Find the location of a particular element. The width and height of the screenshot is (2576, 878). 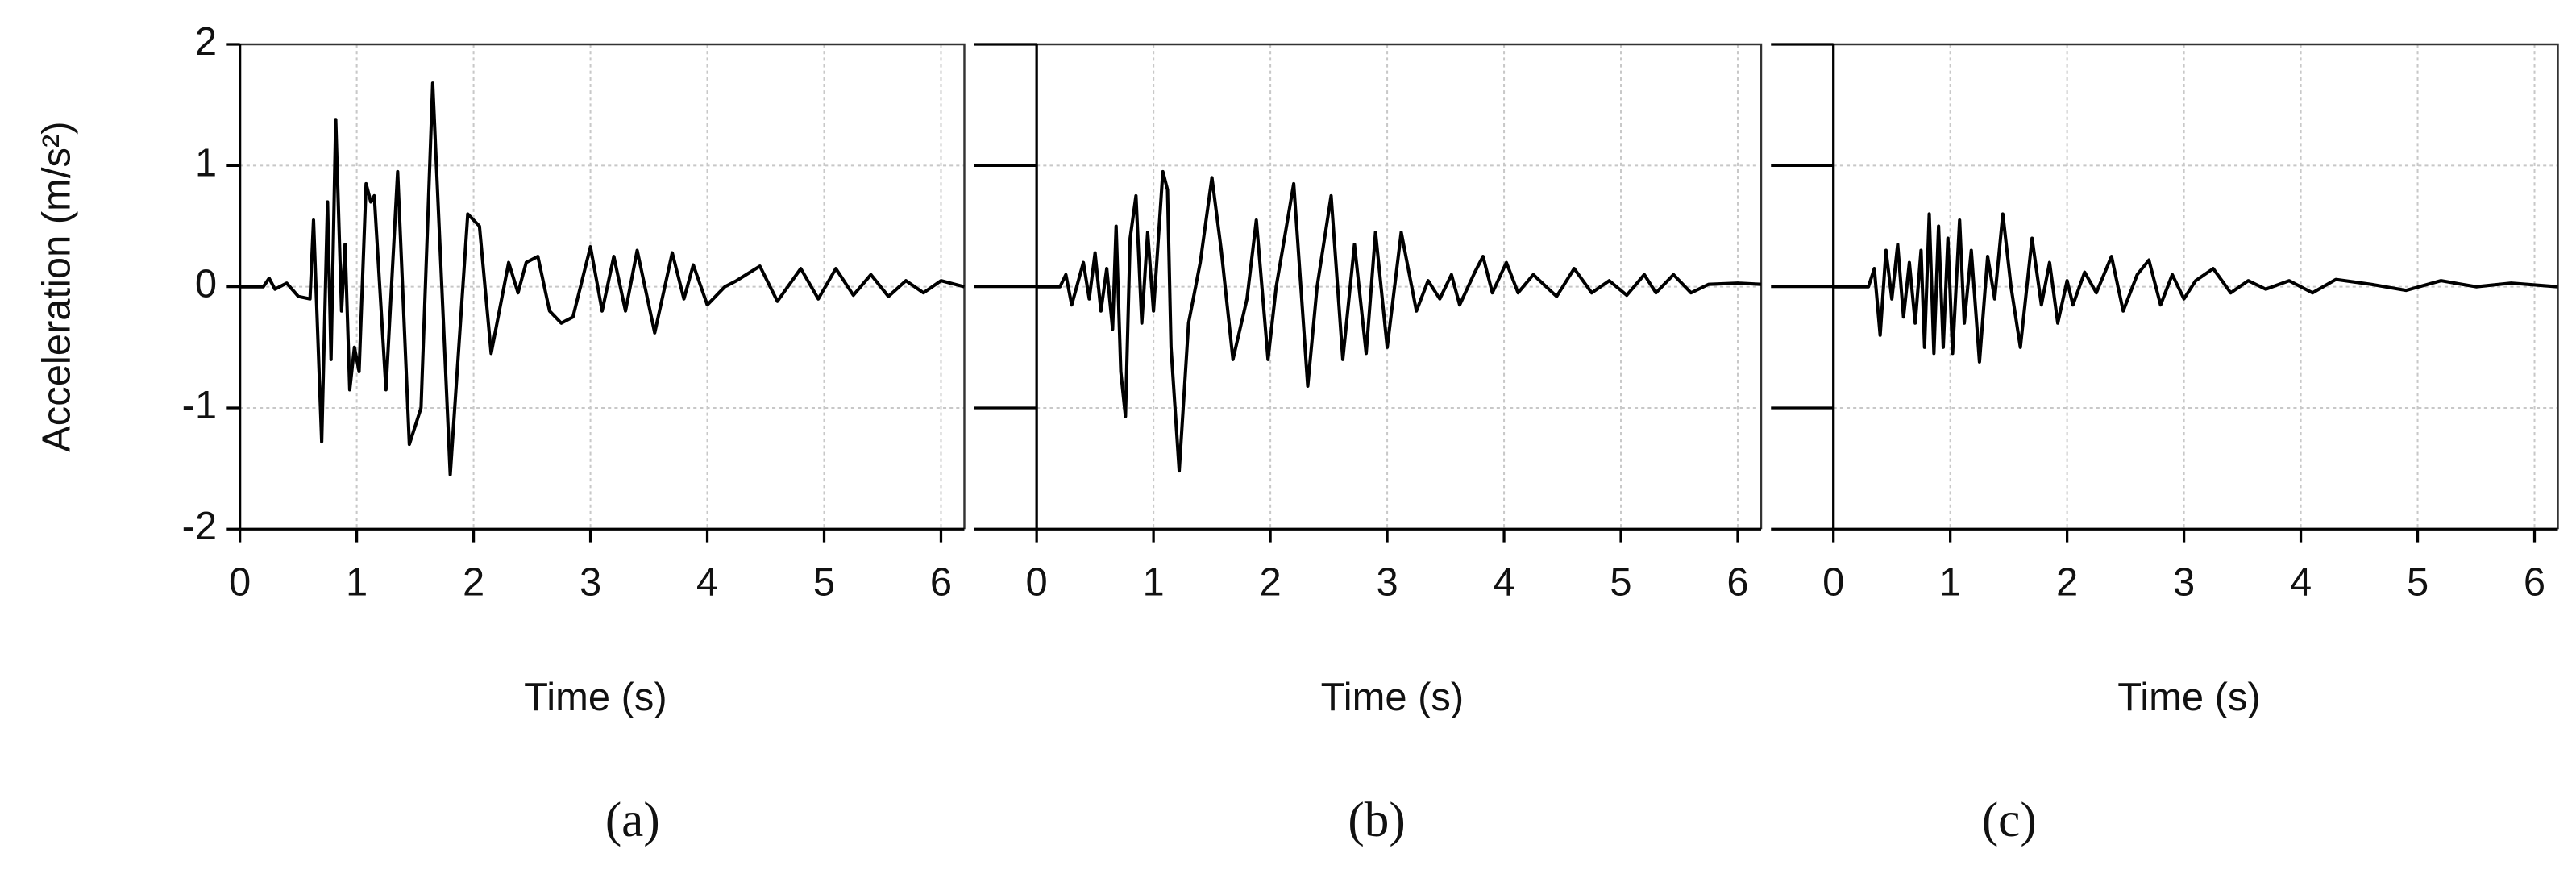

y-tick-label: 1 is located at coordinates (206, 163).